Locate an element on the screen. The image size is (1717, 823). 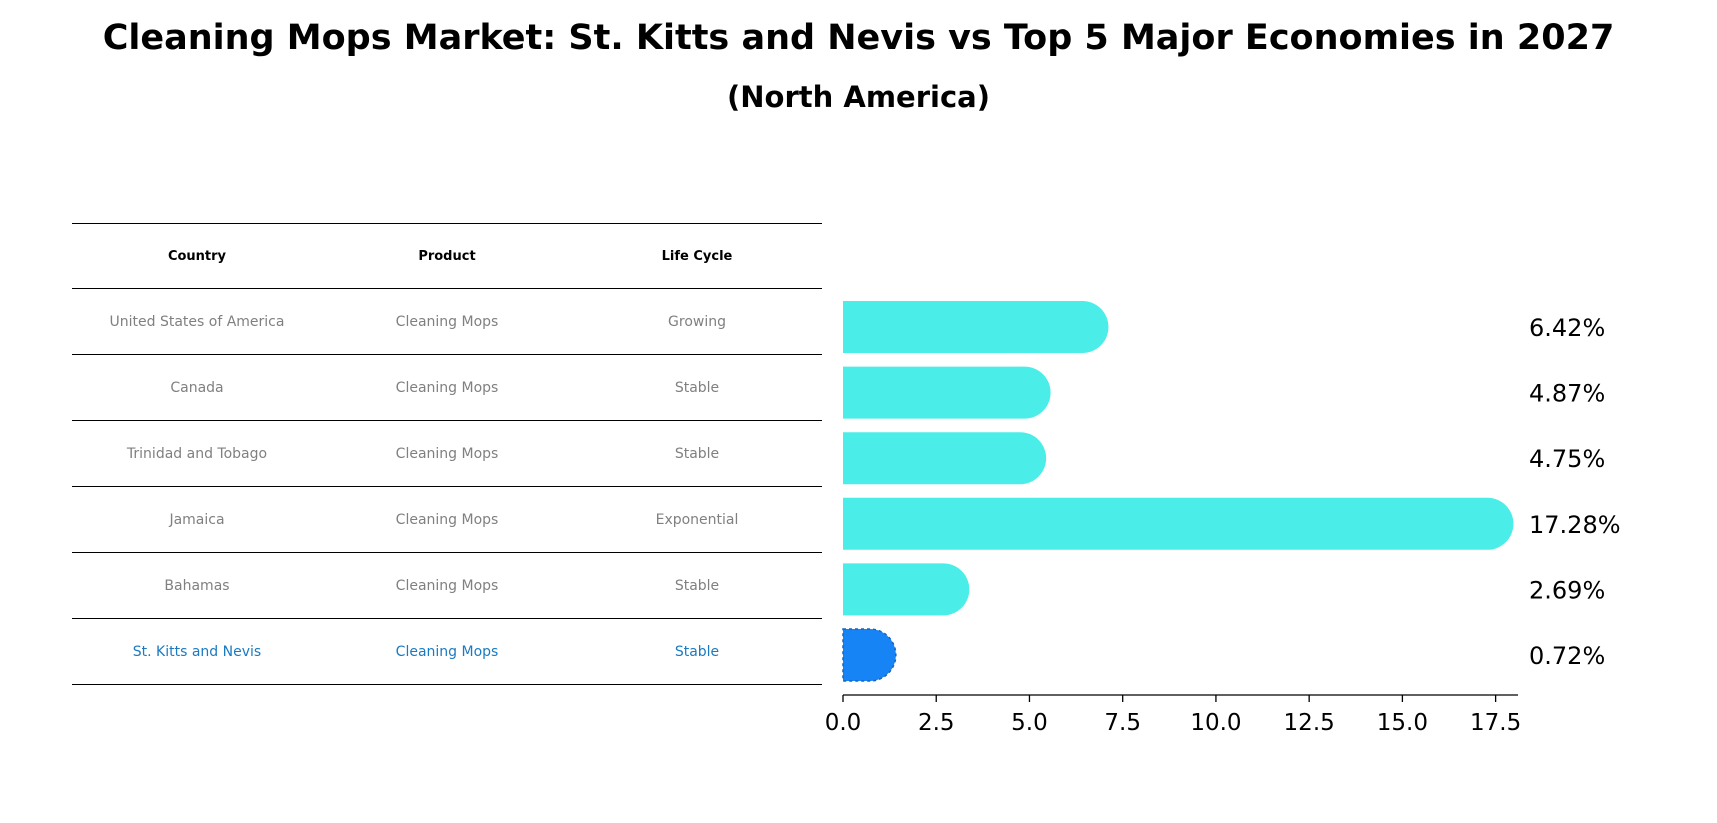
cell-country: United States of America is located at coordinates (197, 321).